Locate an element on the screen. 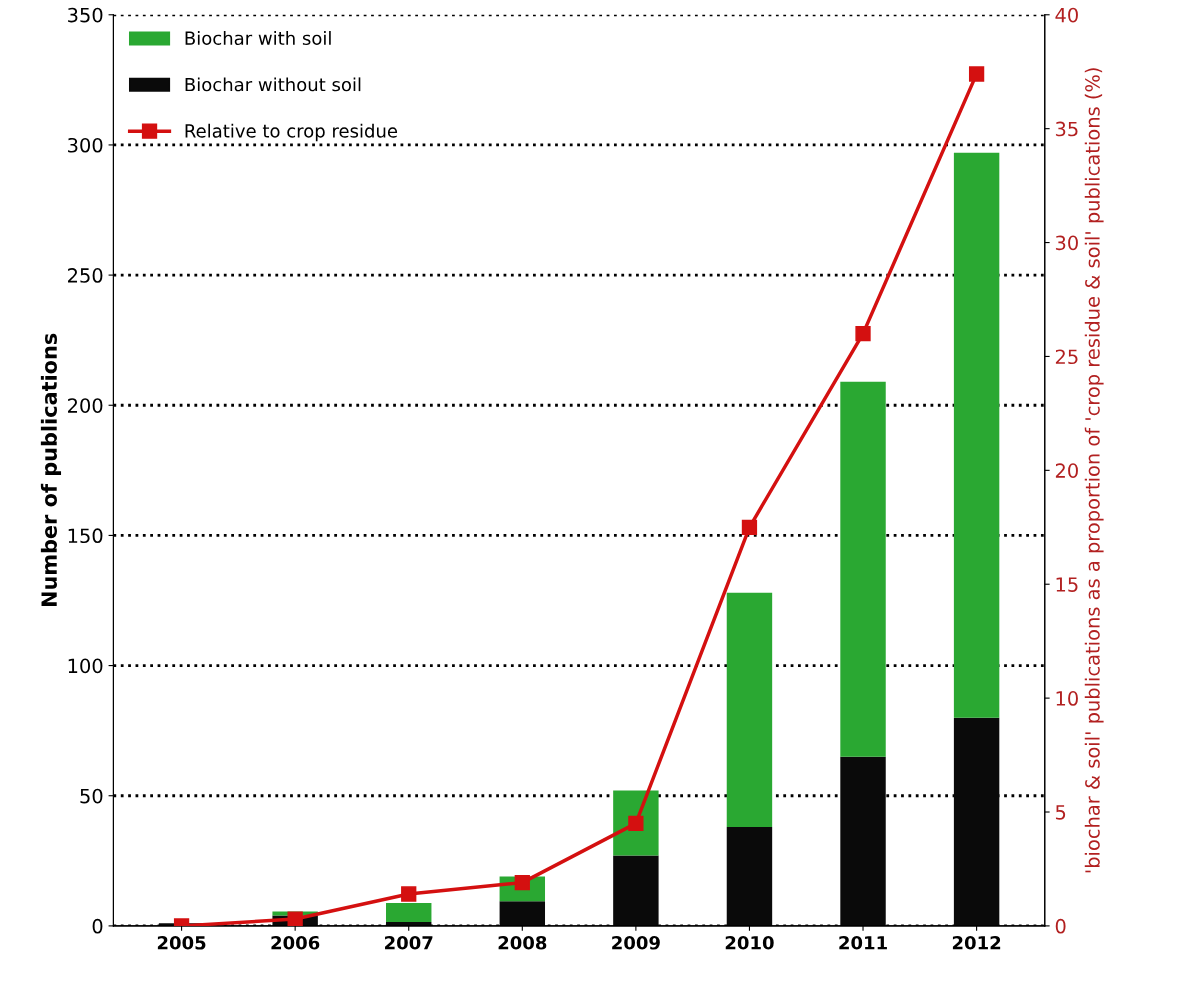  x-tick-label: 2008 is located at coordinates (522, 942).